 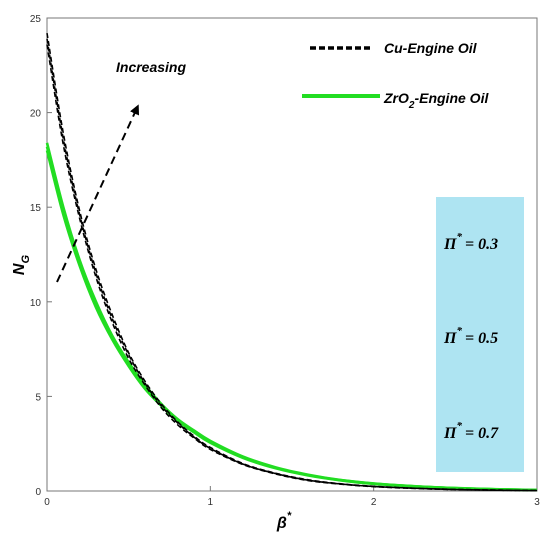 What do you see at coordinates (471, 431) in the screenshot?
I see `parameter-label-3: Π* = 0.7` at bounding box center [471, 431].